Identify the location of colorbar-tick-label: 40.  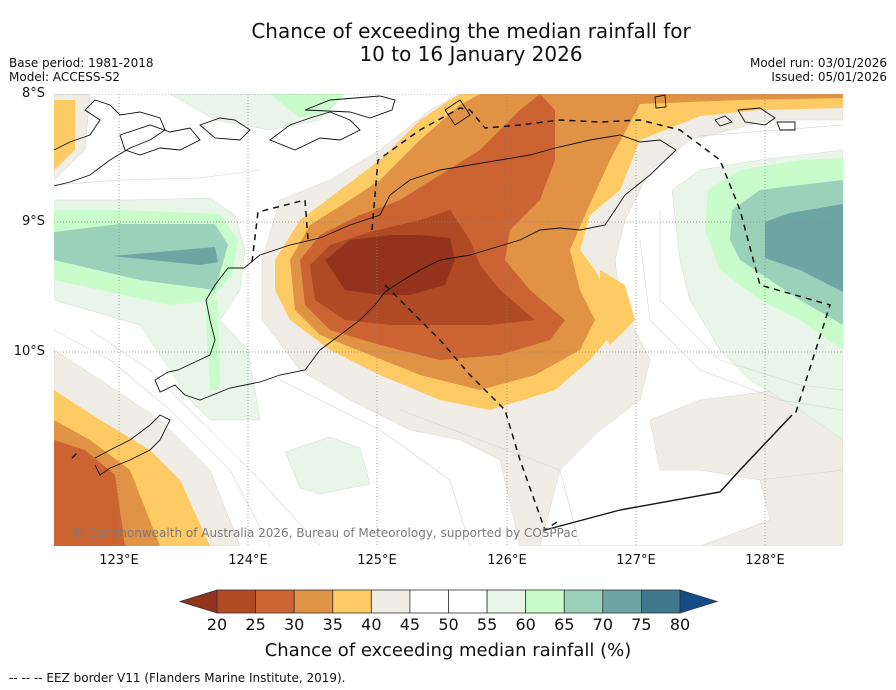
(371, 624).